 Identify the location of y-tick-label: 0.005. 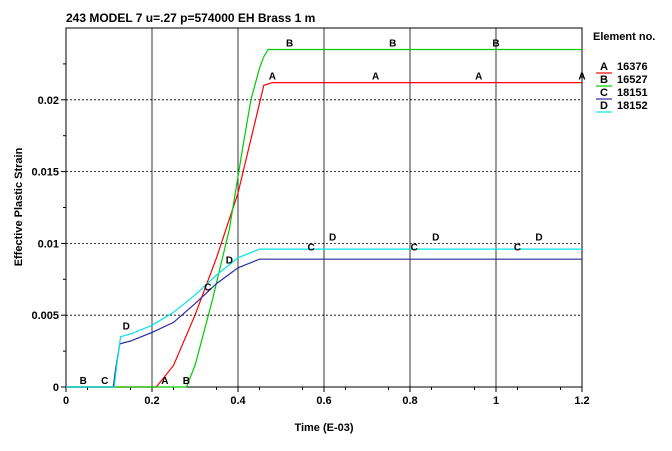
(45, 316).